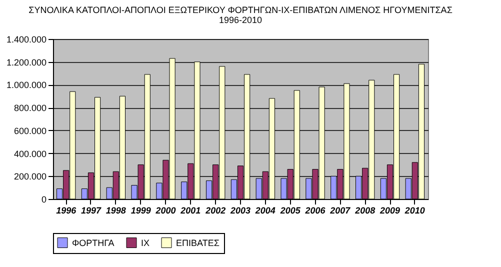 The image size is (501, 267). I want to click on x-tick-label: 2008, so click(365, 211).